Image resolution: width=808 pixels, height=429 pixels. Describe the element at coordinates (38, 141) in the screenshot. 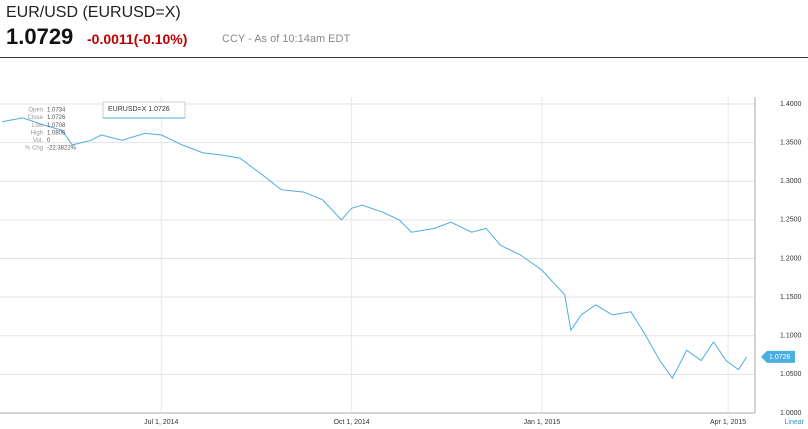

I see `stat-name: Vol.` at that location.